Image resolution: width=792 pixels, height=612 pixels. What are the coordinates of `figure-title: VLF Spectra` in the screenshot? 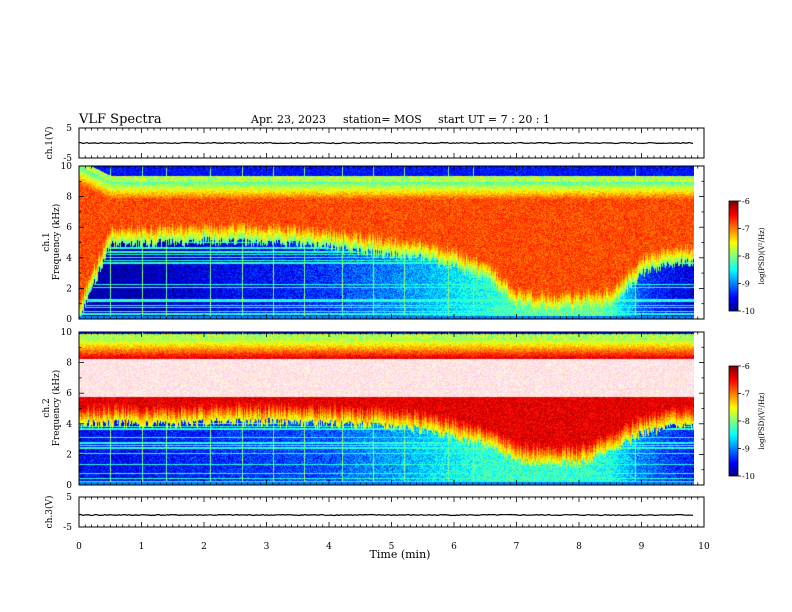 It's located at (120, 119).